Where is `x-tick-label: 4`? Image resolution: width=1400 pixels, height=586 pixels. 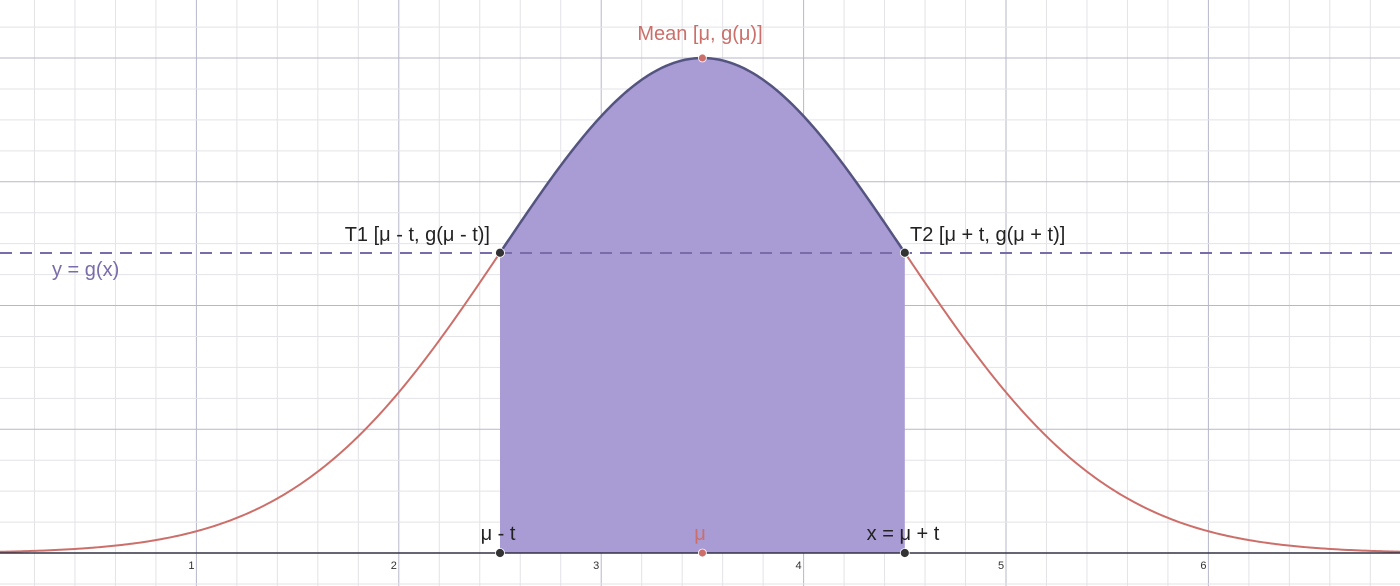
x-tick-label: 4 is located at coordinates (799, 566).